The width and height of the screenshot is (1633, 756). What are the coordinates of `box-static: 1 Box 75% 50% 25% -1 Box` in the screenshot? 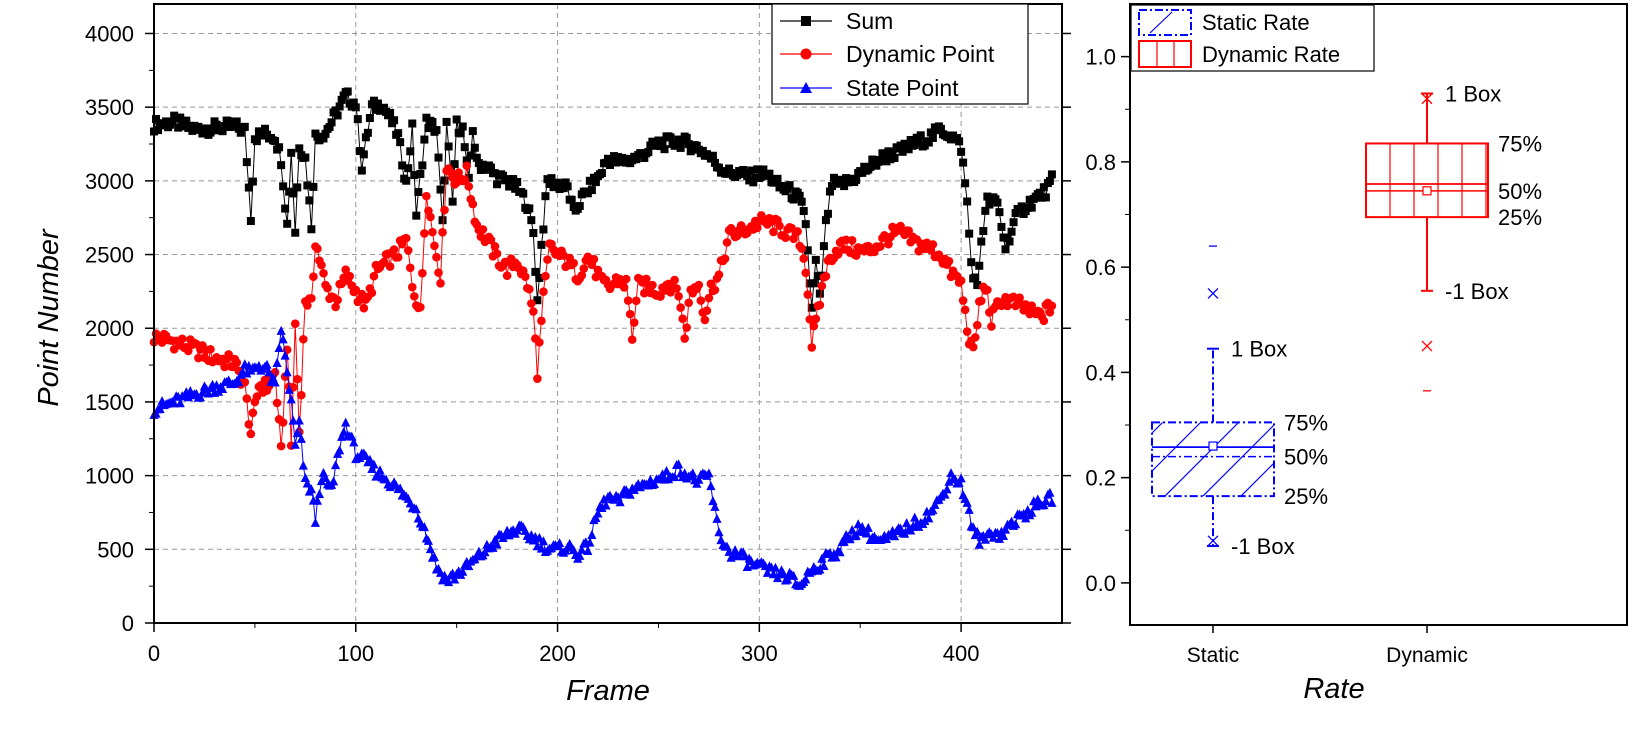 It's located at (1239, 402).